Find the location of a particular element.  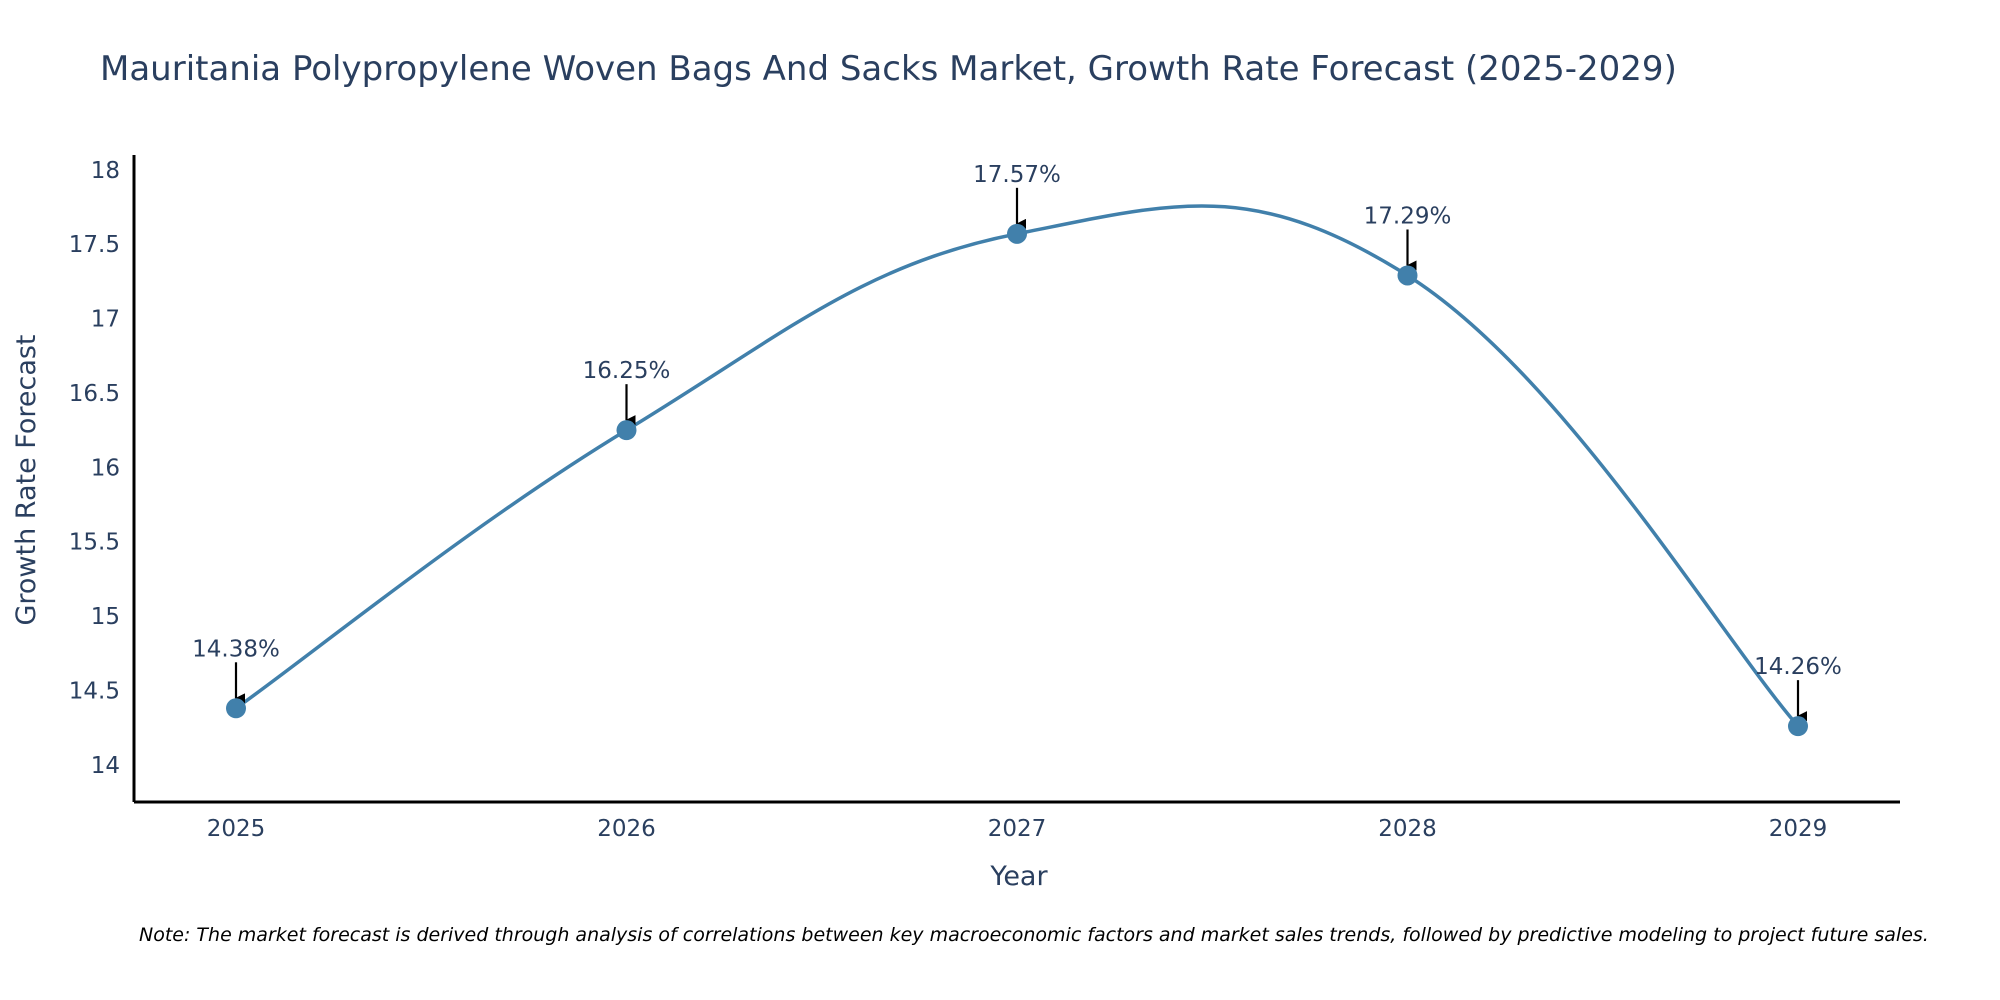

data-label: 17.29% is located at coordinates (1408, 216).